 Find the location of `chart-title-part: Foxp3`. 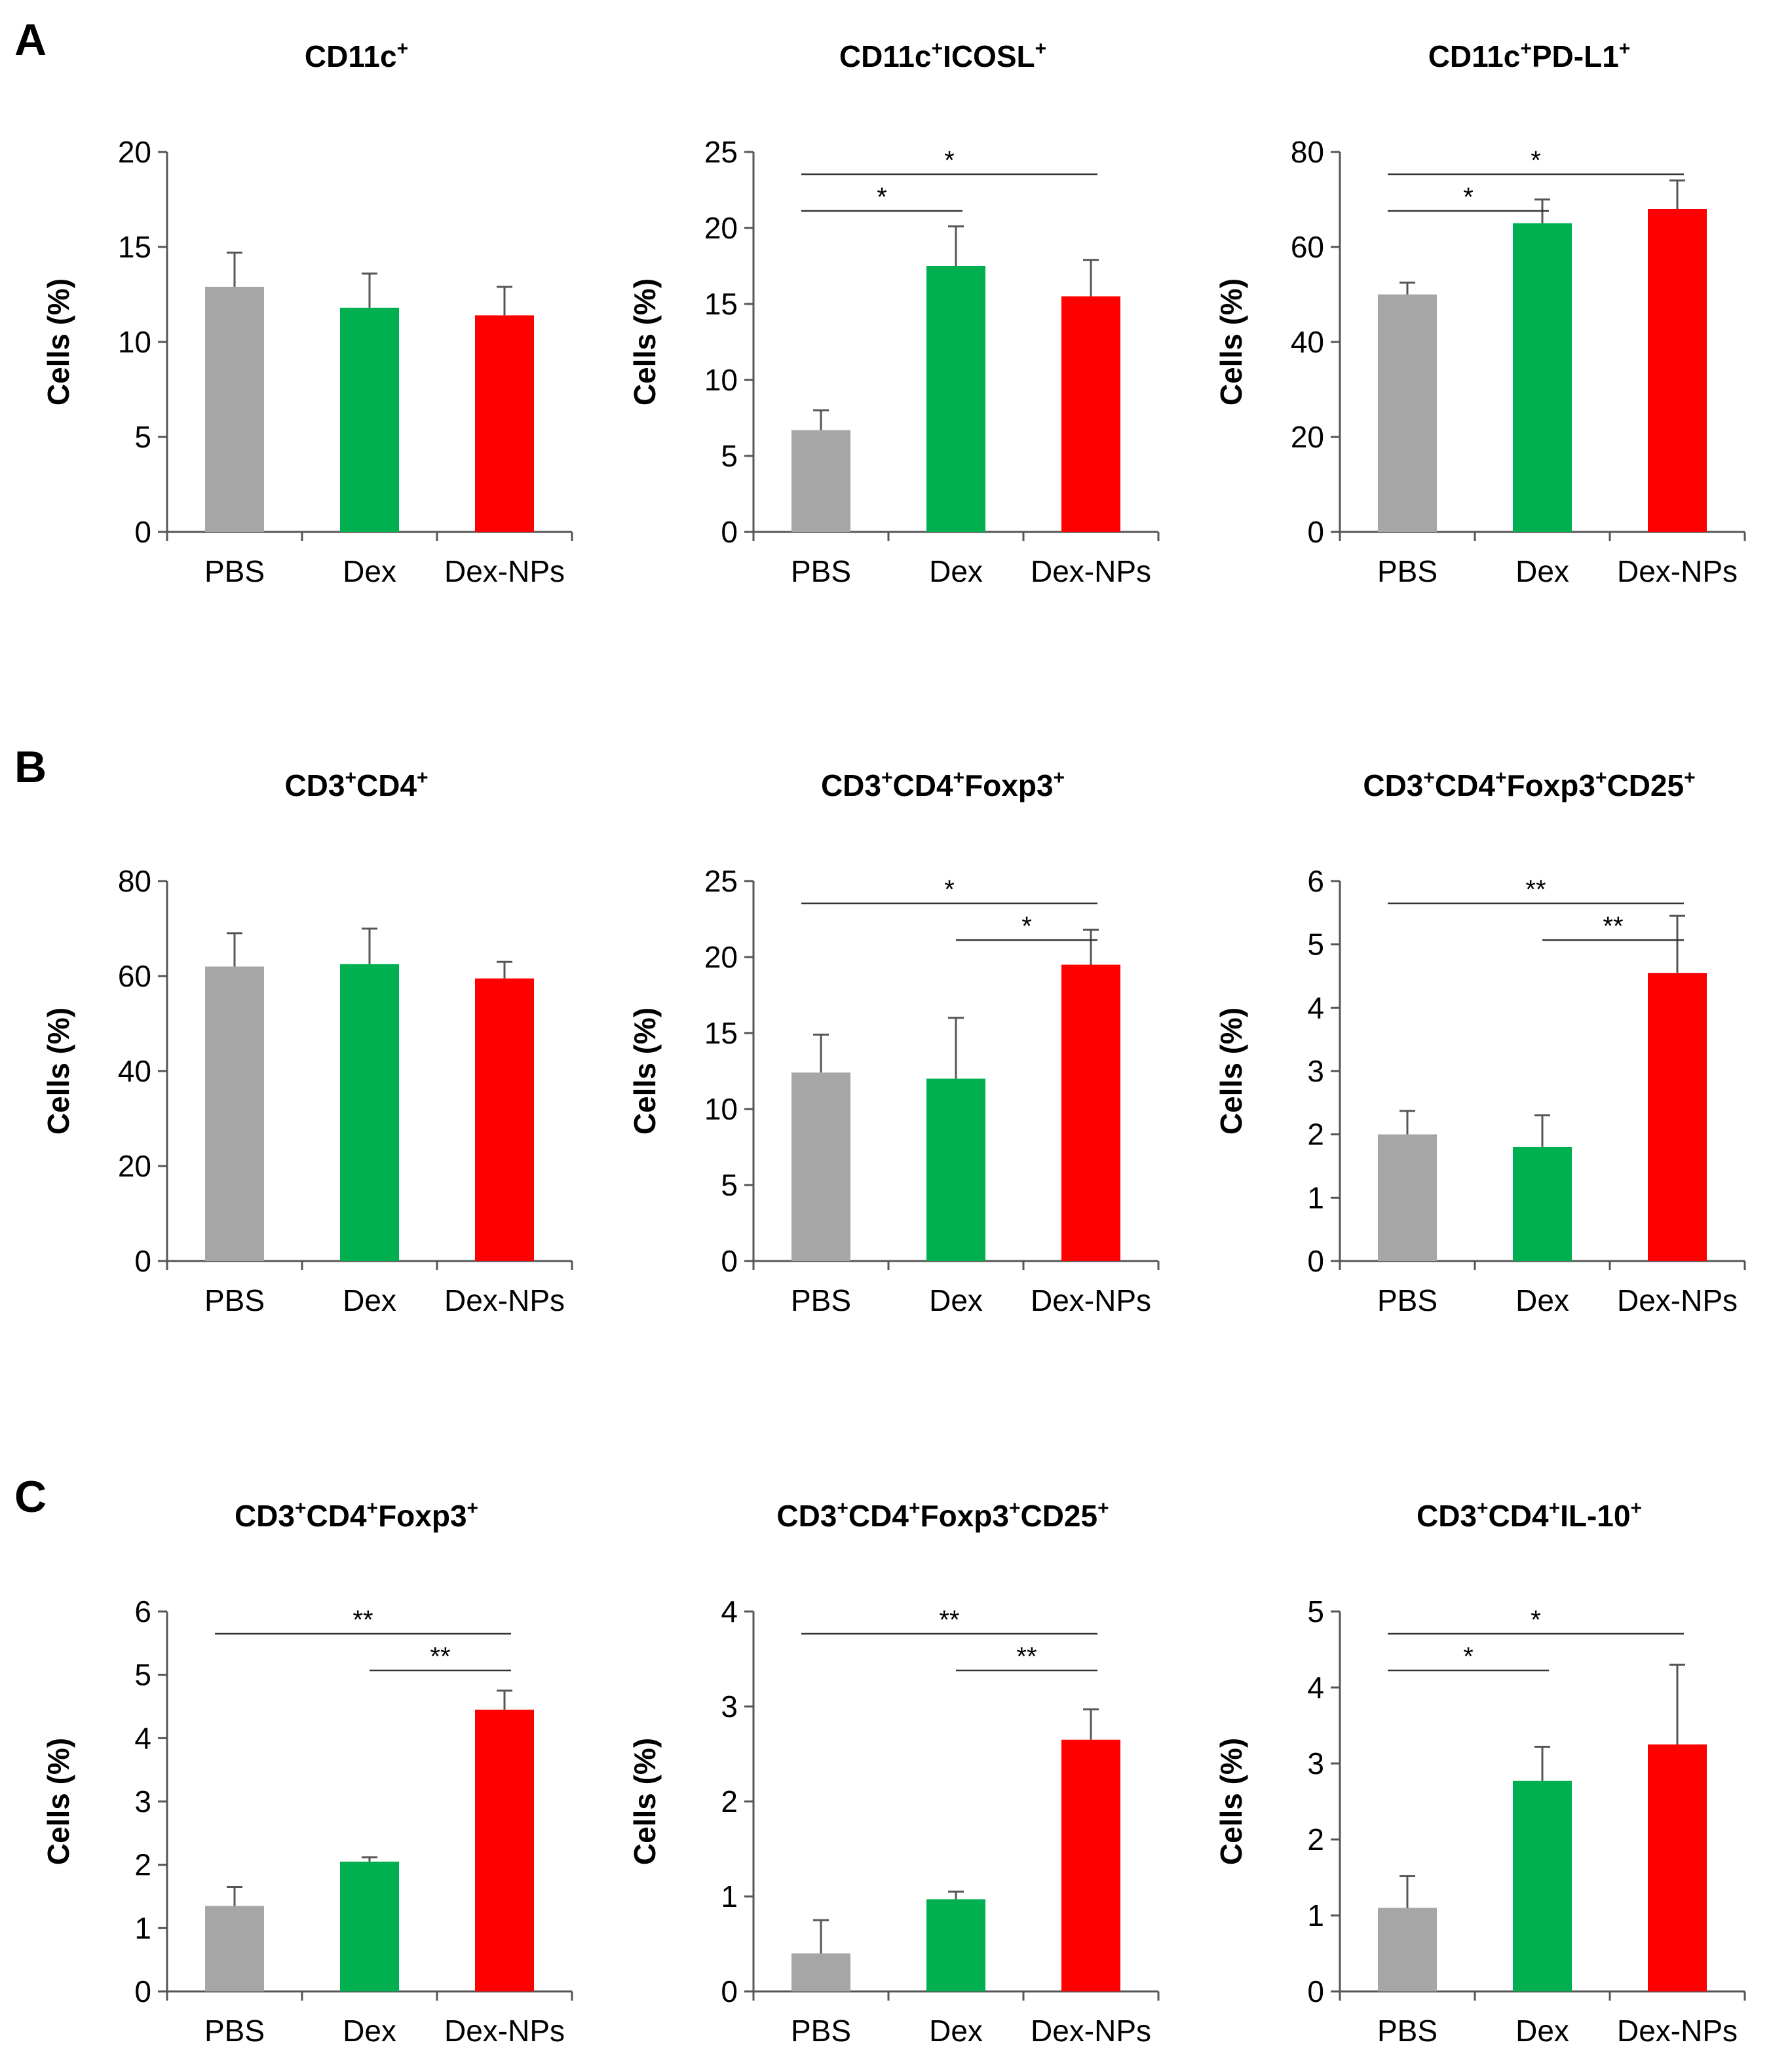

chart-title-part: Foxp3 is located at coordinates (422, 1516).